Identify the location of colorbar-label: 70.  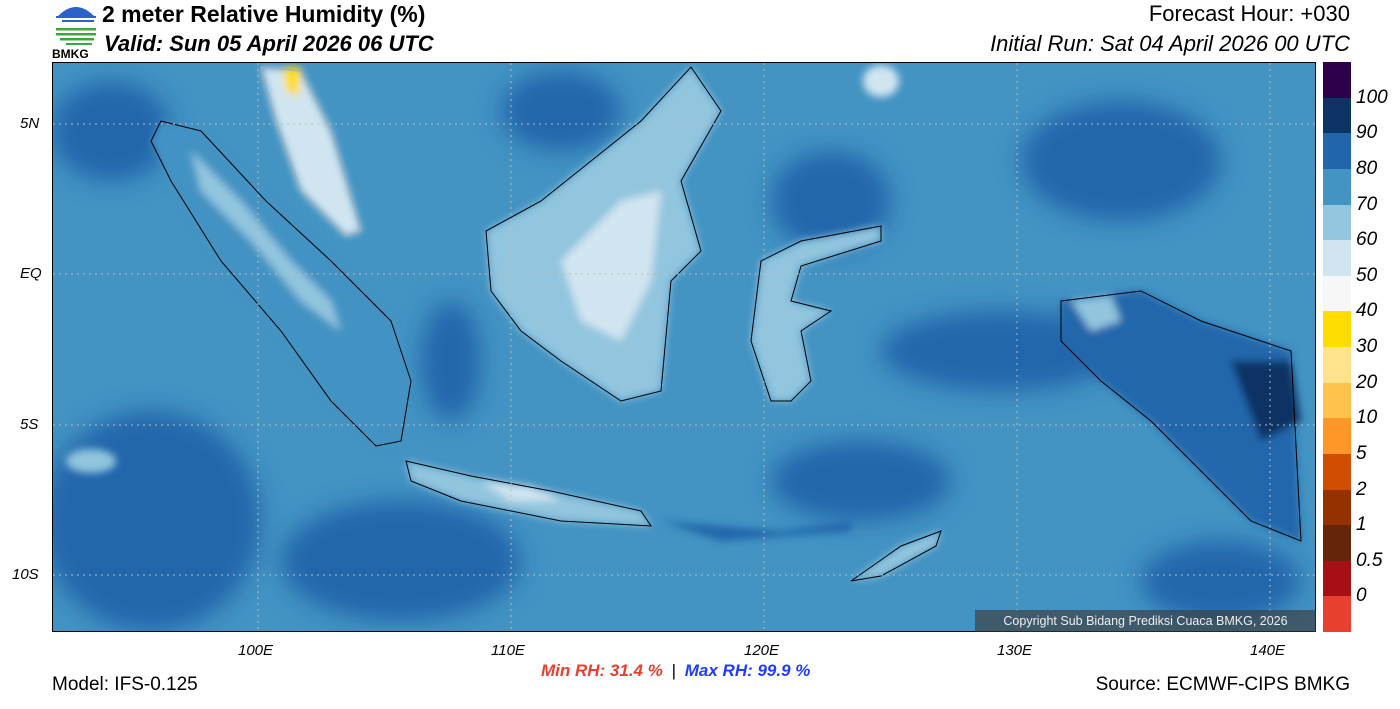
(1367, 204).